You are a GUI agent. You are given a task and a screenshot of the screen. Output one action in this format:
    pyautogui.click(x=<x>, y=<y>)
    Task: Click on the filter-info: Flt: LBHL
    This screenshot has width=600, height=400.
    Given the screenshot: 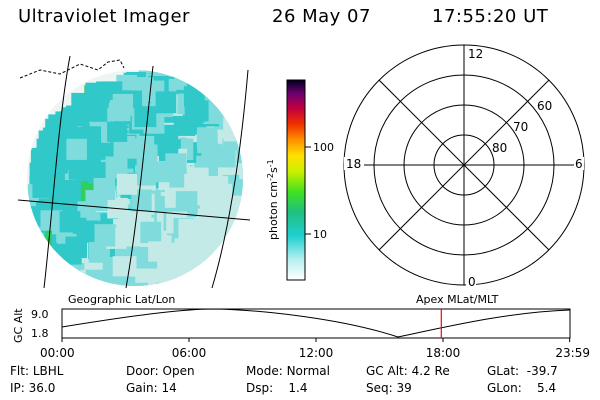 What is the action you would take?
    pyautogui.click(x=36, y=371)
    